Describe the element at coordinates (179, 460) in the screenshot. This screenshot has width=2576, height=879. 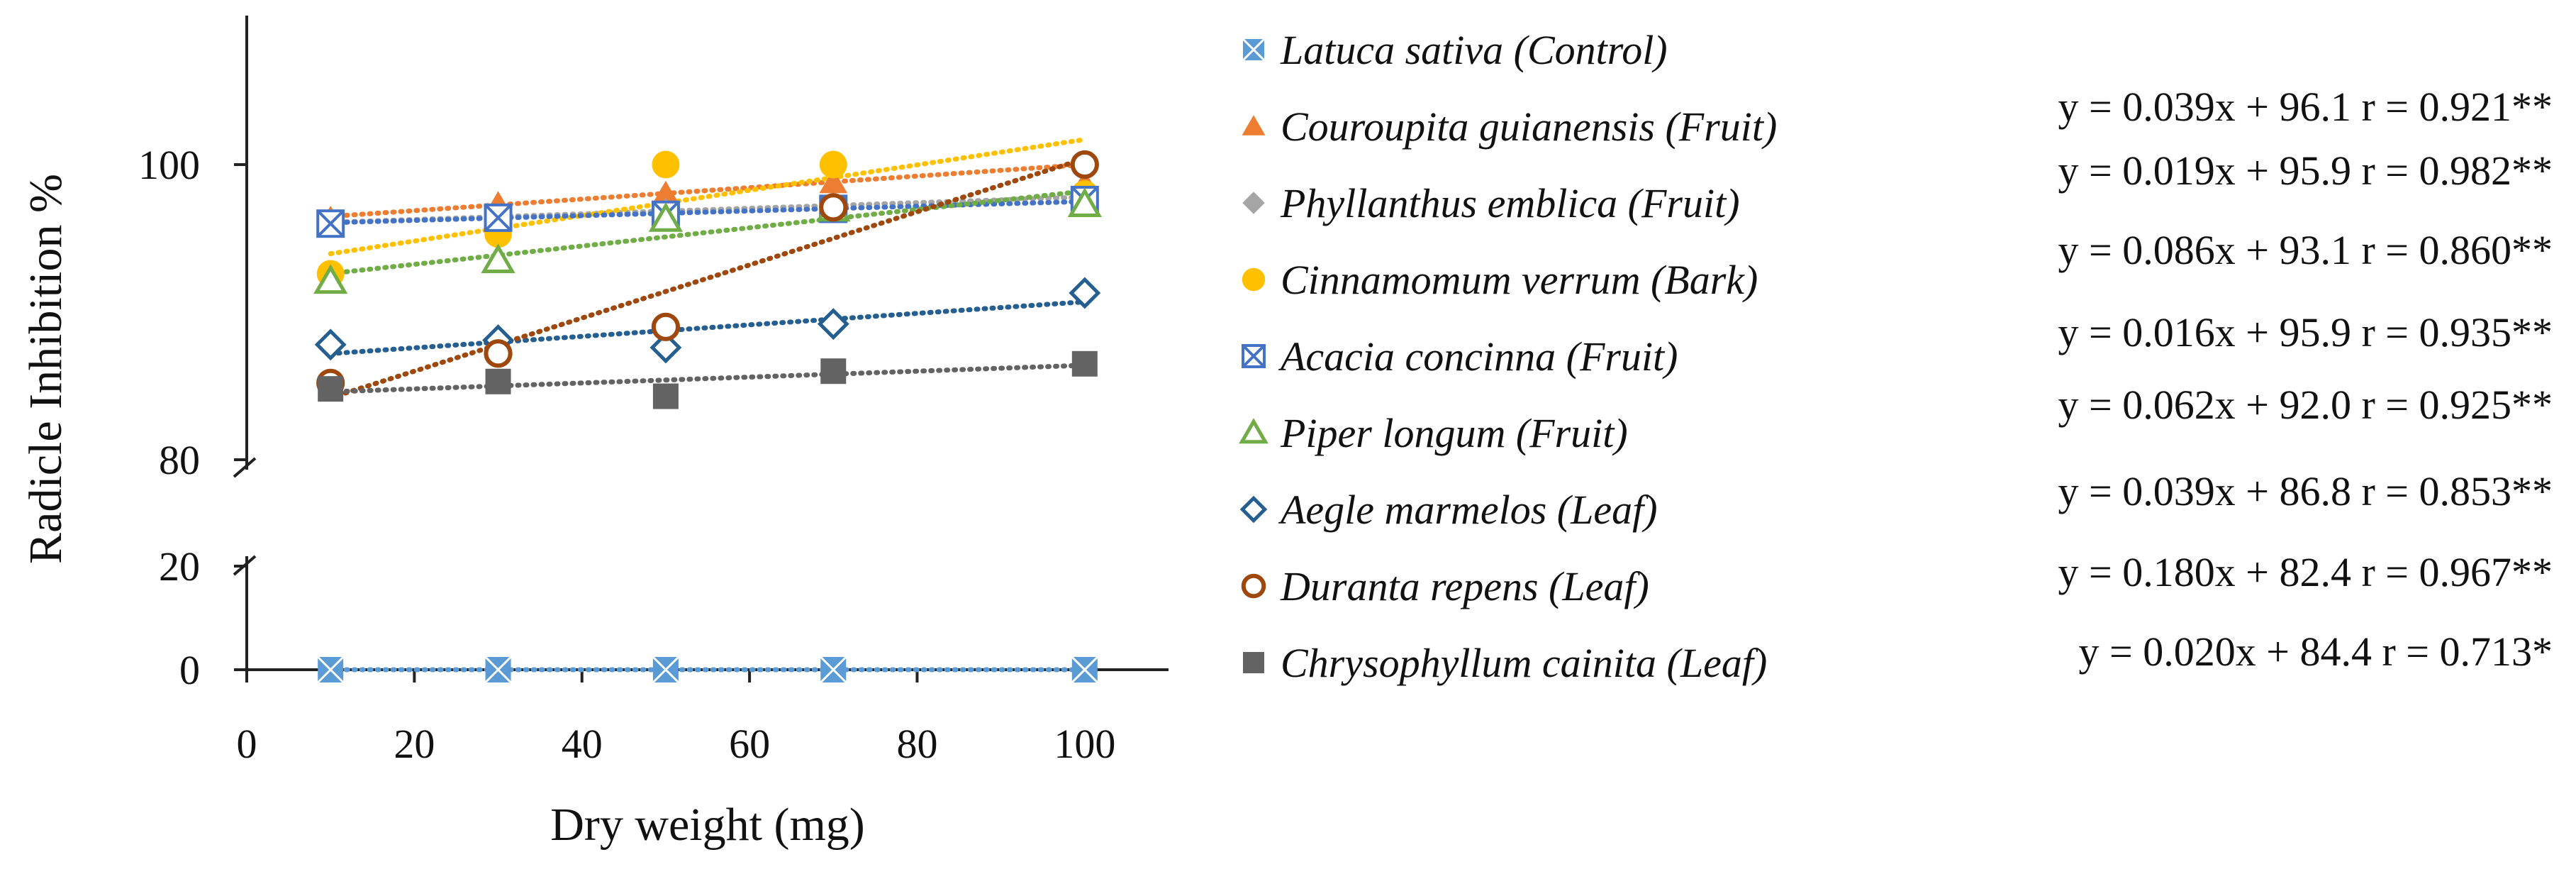
I see `y-tick-label: 80` at that location.